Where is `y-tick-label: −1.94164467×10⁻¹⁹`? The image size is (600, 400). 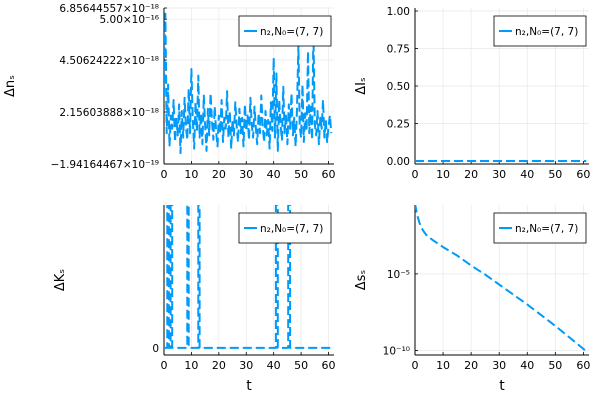 y-tick-label: −1.94164467×10⁻¹⁹ is located at coordinates (105, 165).